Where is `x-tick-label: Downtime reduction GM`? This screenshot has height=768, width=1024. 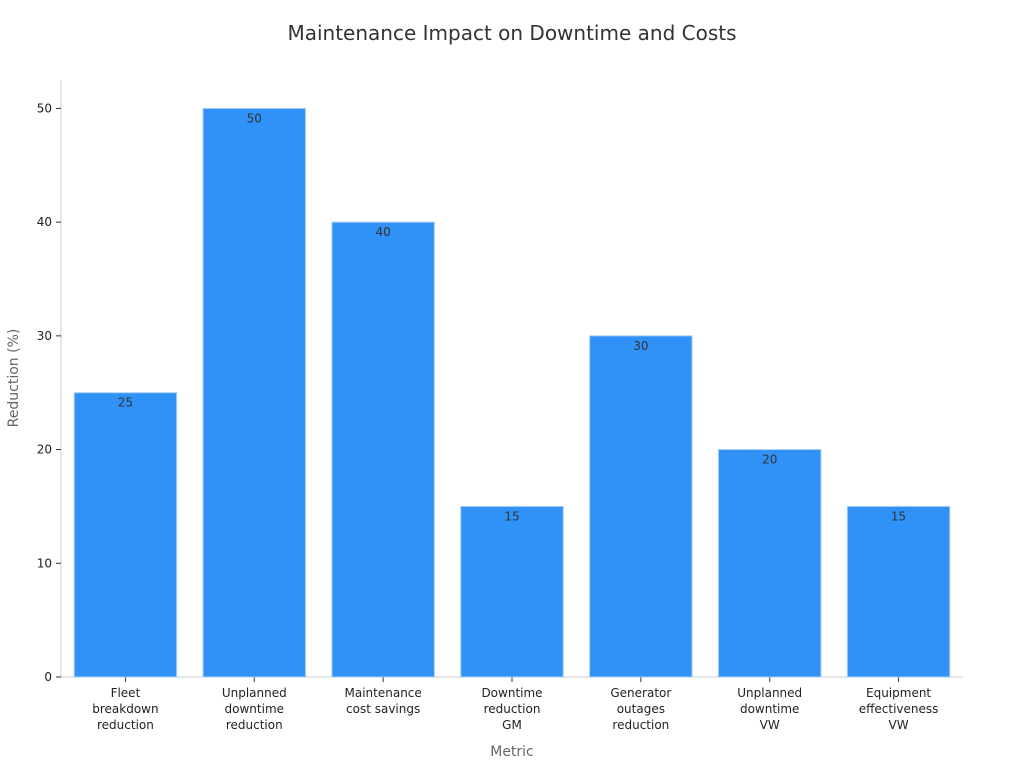
x-tick-label: Downtime reduction GM is located at coordinates (511, 709).